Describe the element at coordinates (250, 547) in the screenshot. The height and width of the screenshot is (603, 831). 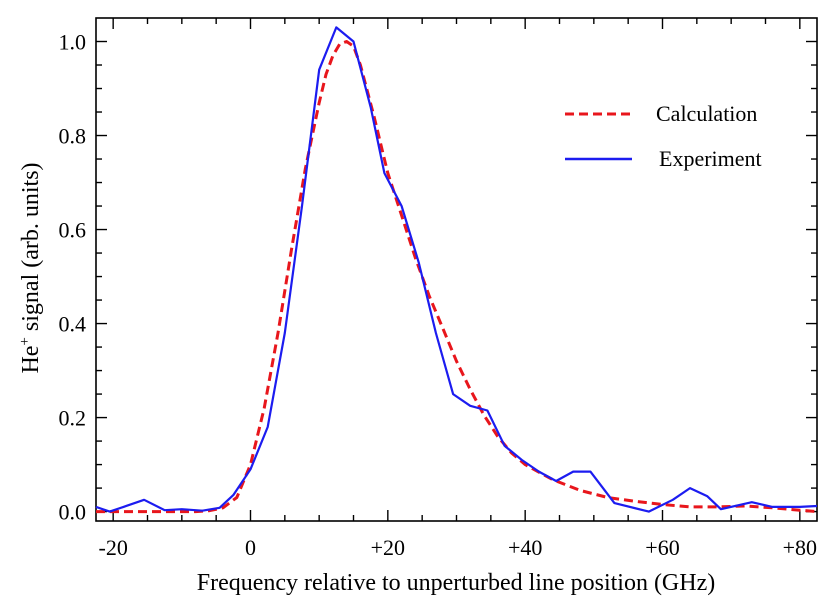
I see `x-tick-label: 0` at that location.